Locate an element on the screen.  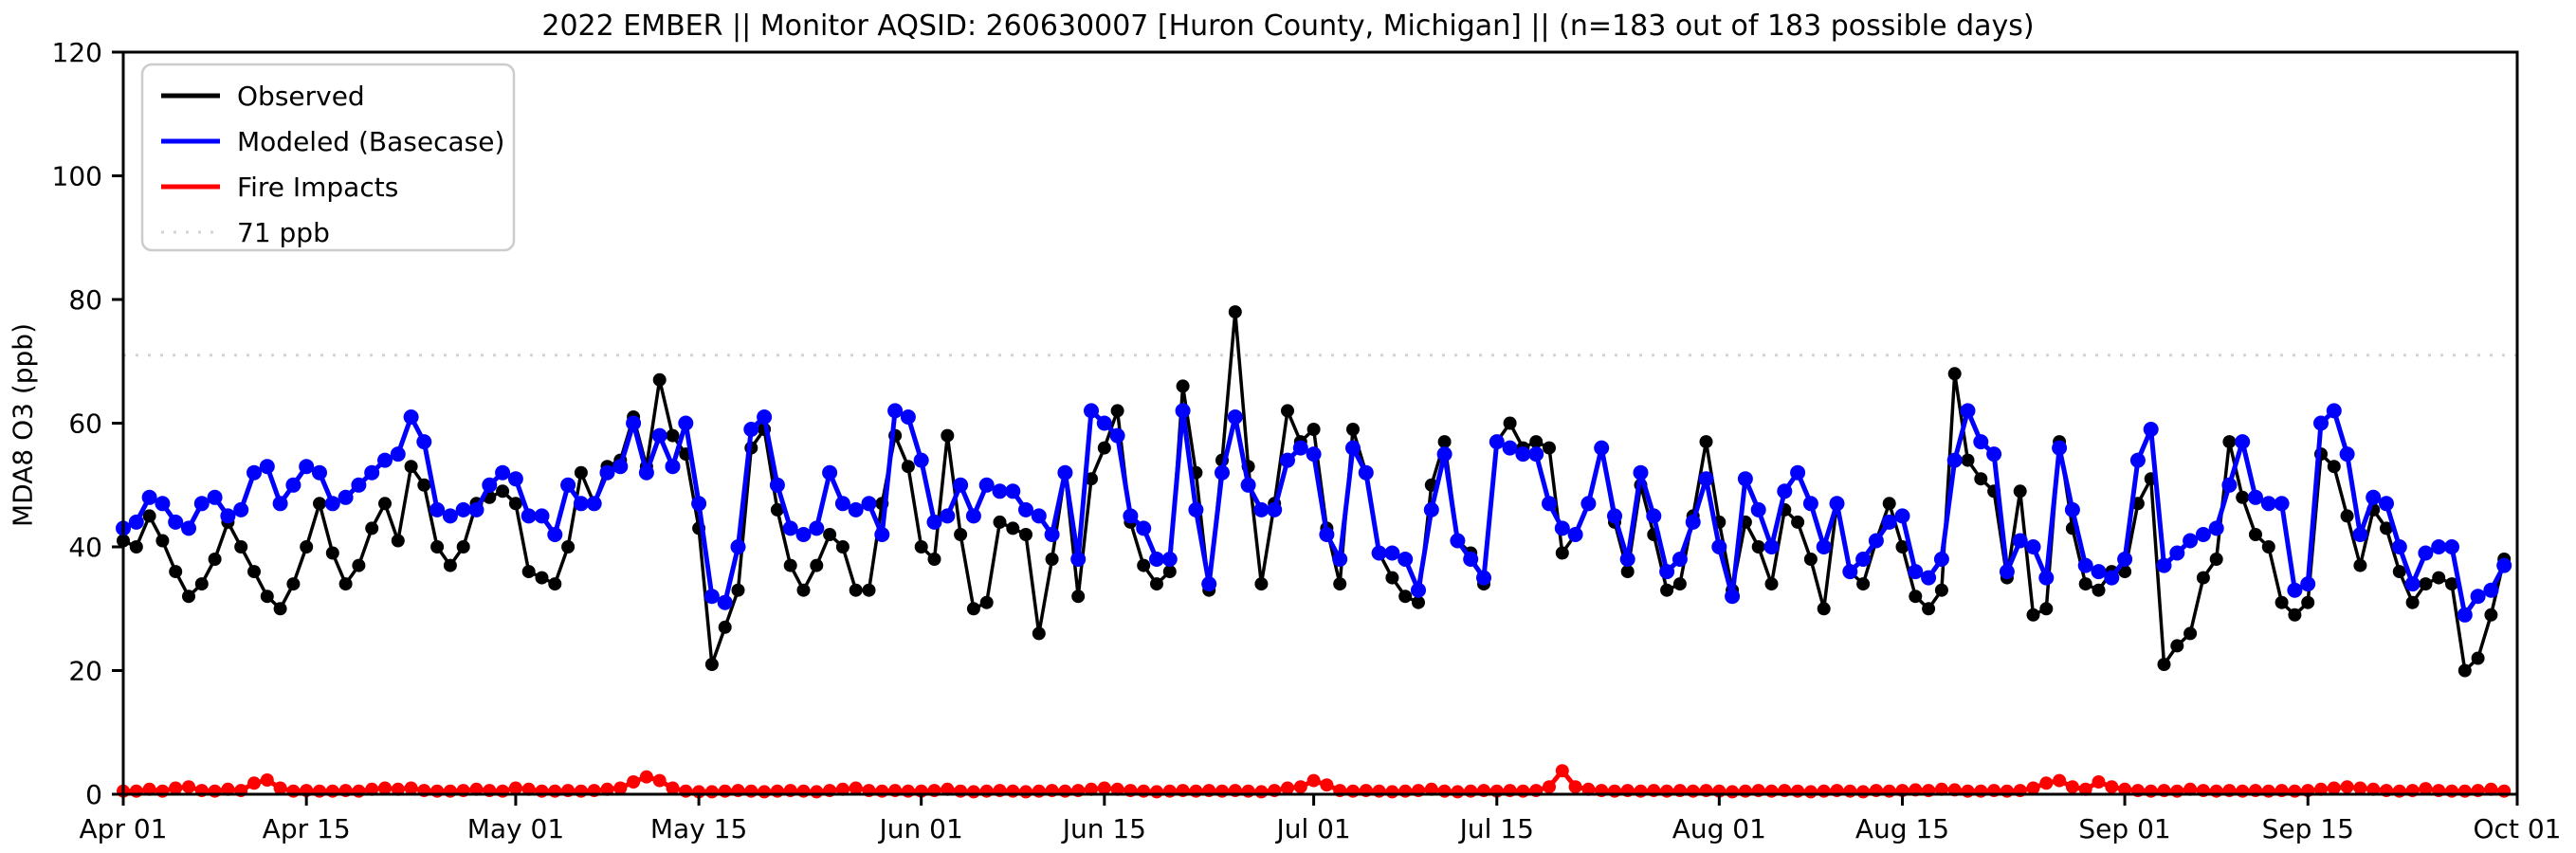
x-tick-label: Aug 15 is located at coordinates (1902, 828).